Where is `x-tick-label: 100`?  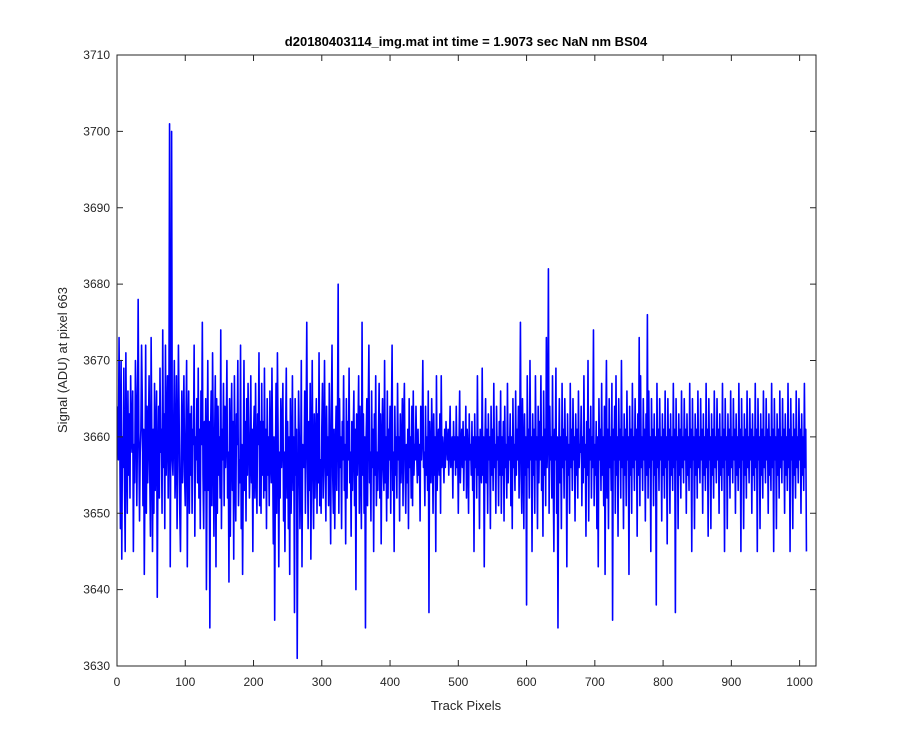
x-tick-label: 100 is located at coordinates (185, 682).